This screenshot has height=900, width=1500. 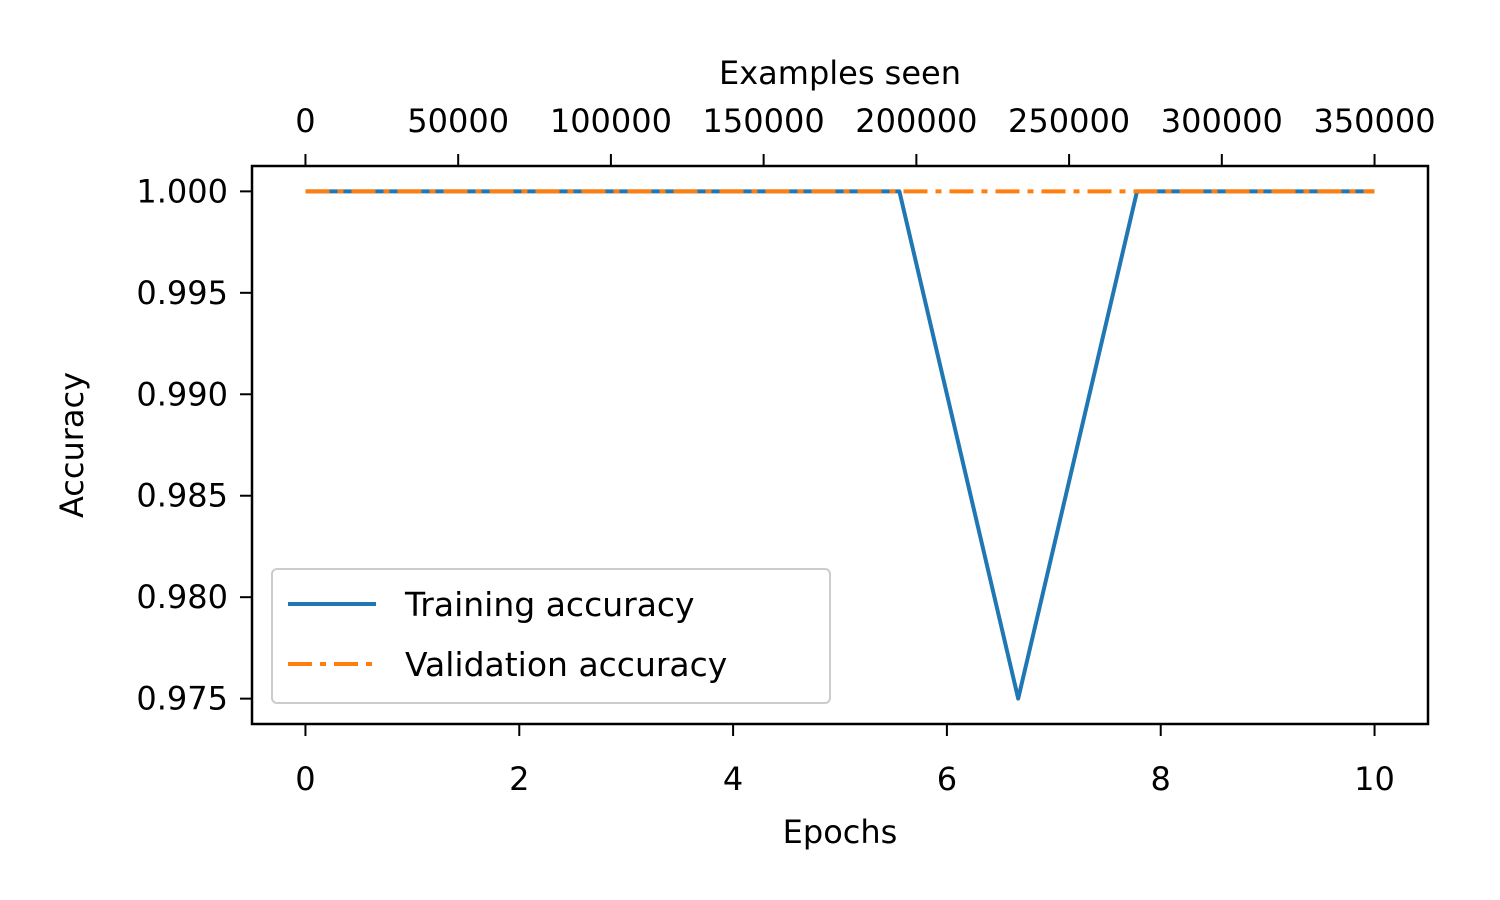 I want to click on legend: Training accuracy Validation accuracy, so click(x=551, y=636).